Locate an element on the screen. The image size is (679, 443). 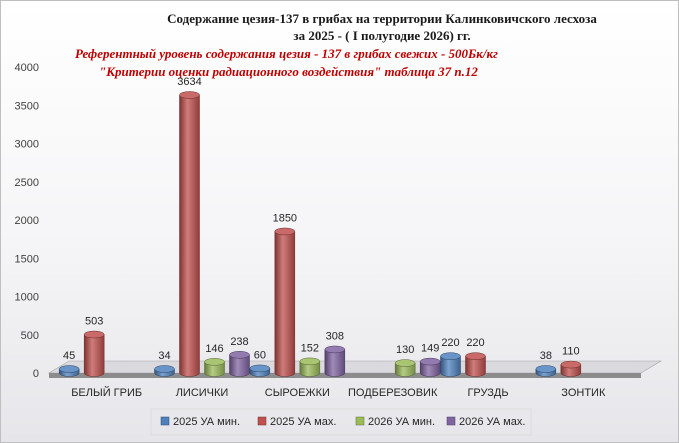
legend-box is located at coordinates (341, 422).